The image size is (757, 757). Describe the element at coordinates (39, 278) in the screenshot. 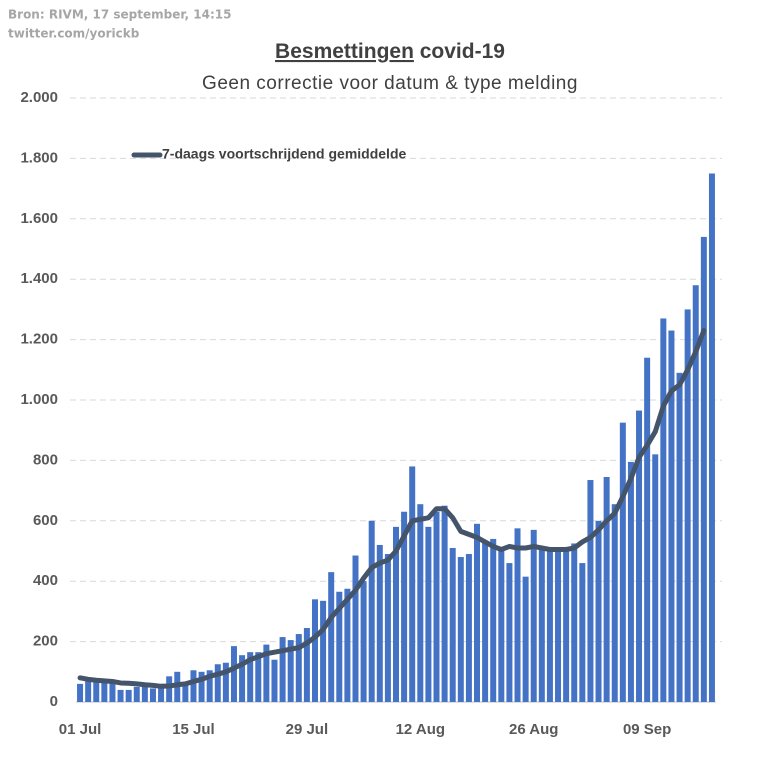

I see `y-tick-label: 1.400` at that location.